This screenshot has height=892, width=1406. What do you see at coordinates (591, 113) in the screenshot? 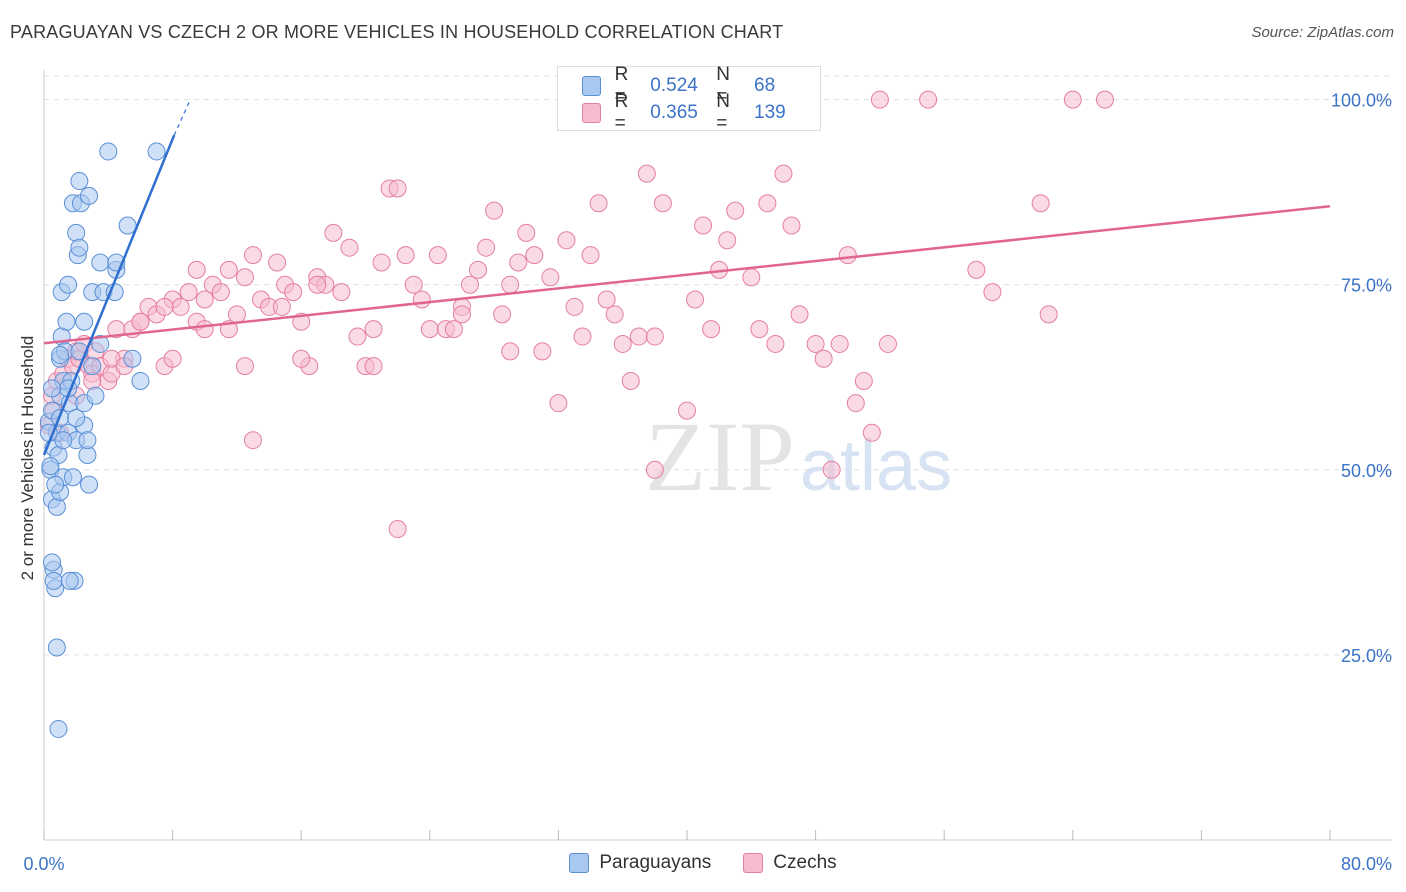
I see `czech-swatch` at bounding box center [591, 113].